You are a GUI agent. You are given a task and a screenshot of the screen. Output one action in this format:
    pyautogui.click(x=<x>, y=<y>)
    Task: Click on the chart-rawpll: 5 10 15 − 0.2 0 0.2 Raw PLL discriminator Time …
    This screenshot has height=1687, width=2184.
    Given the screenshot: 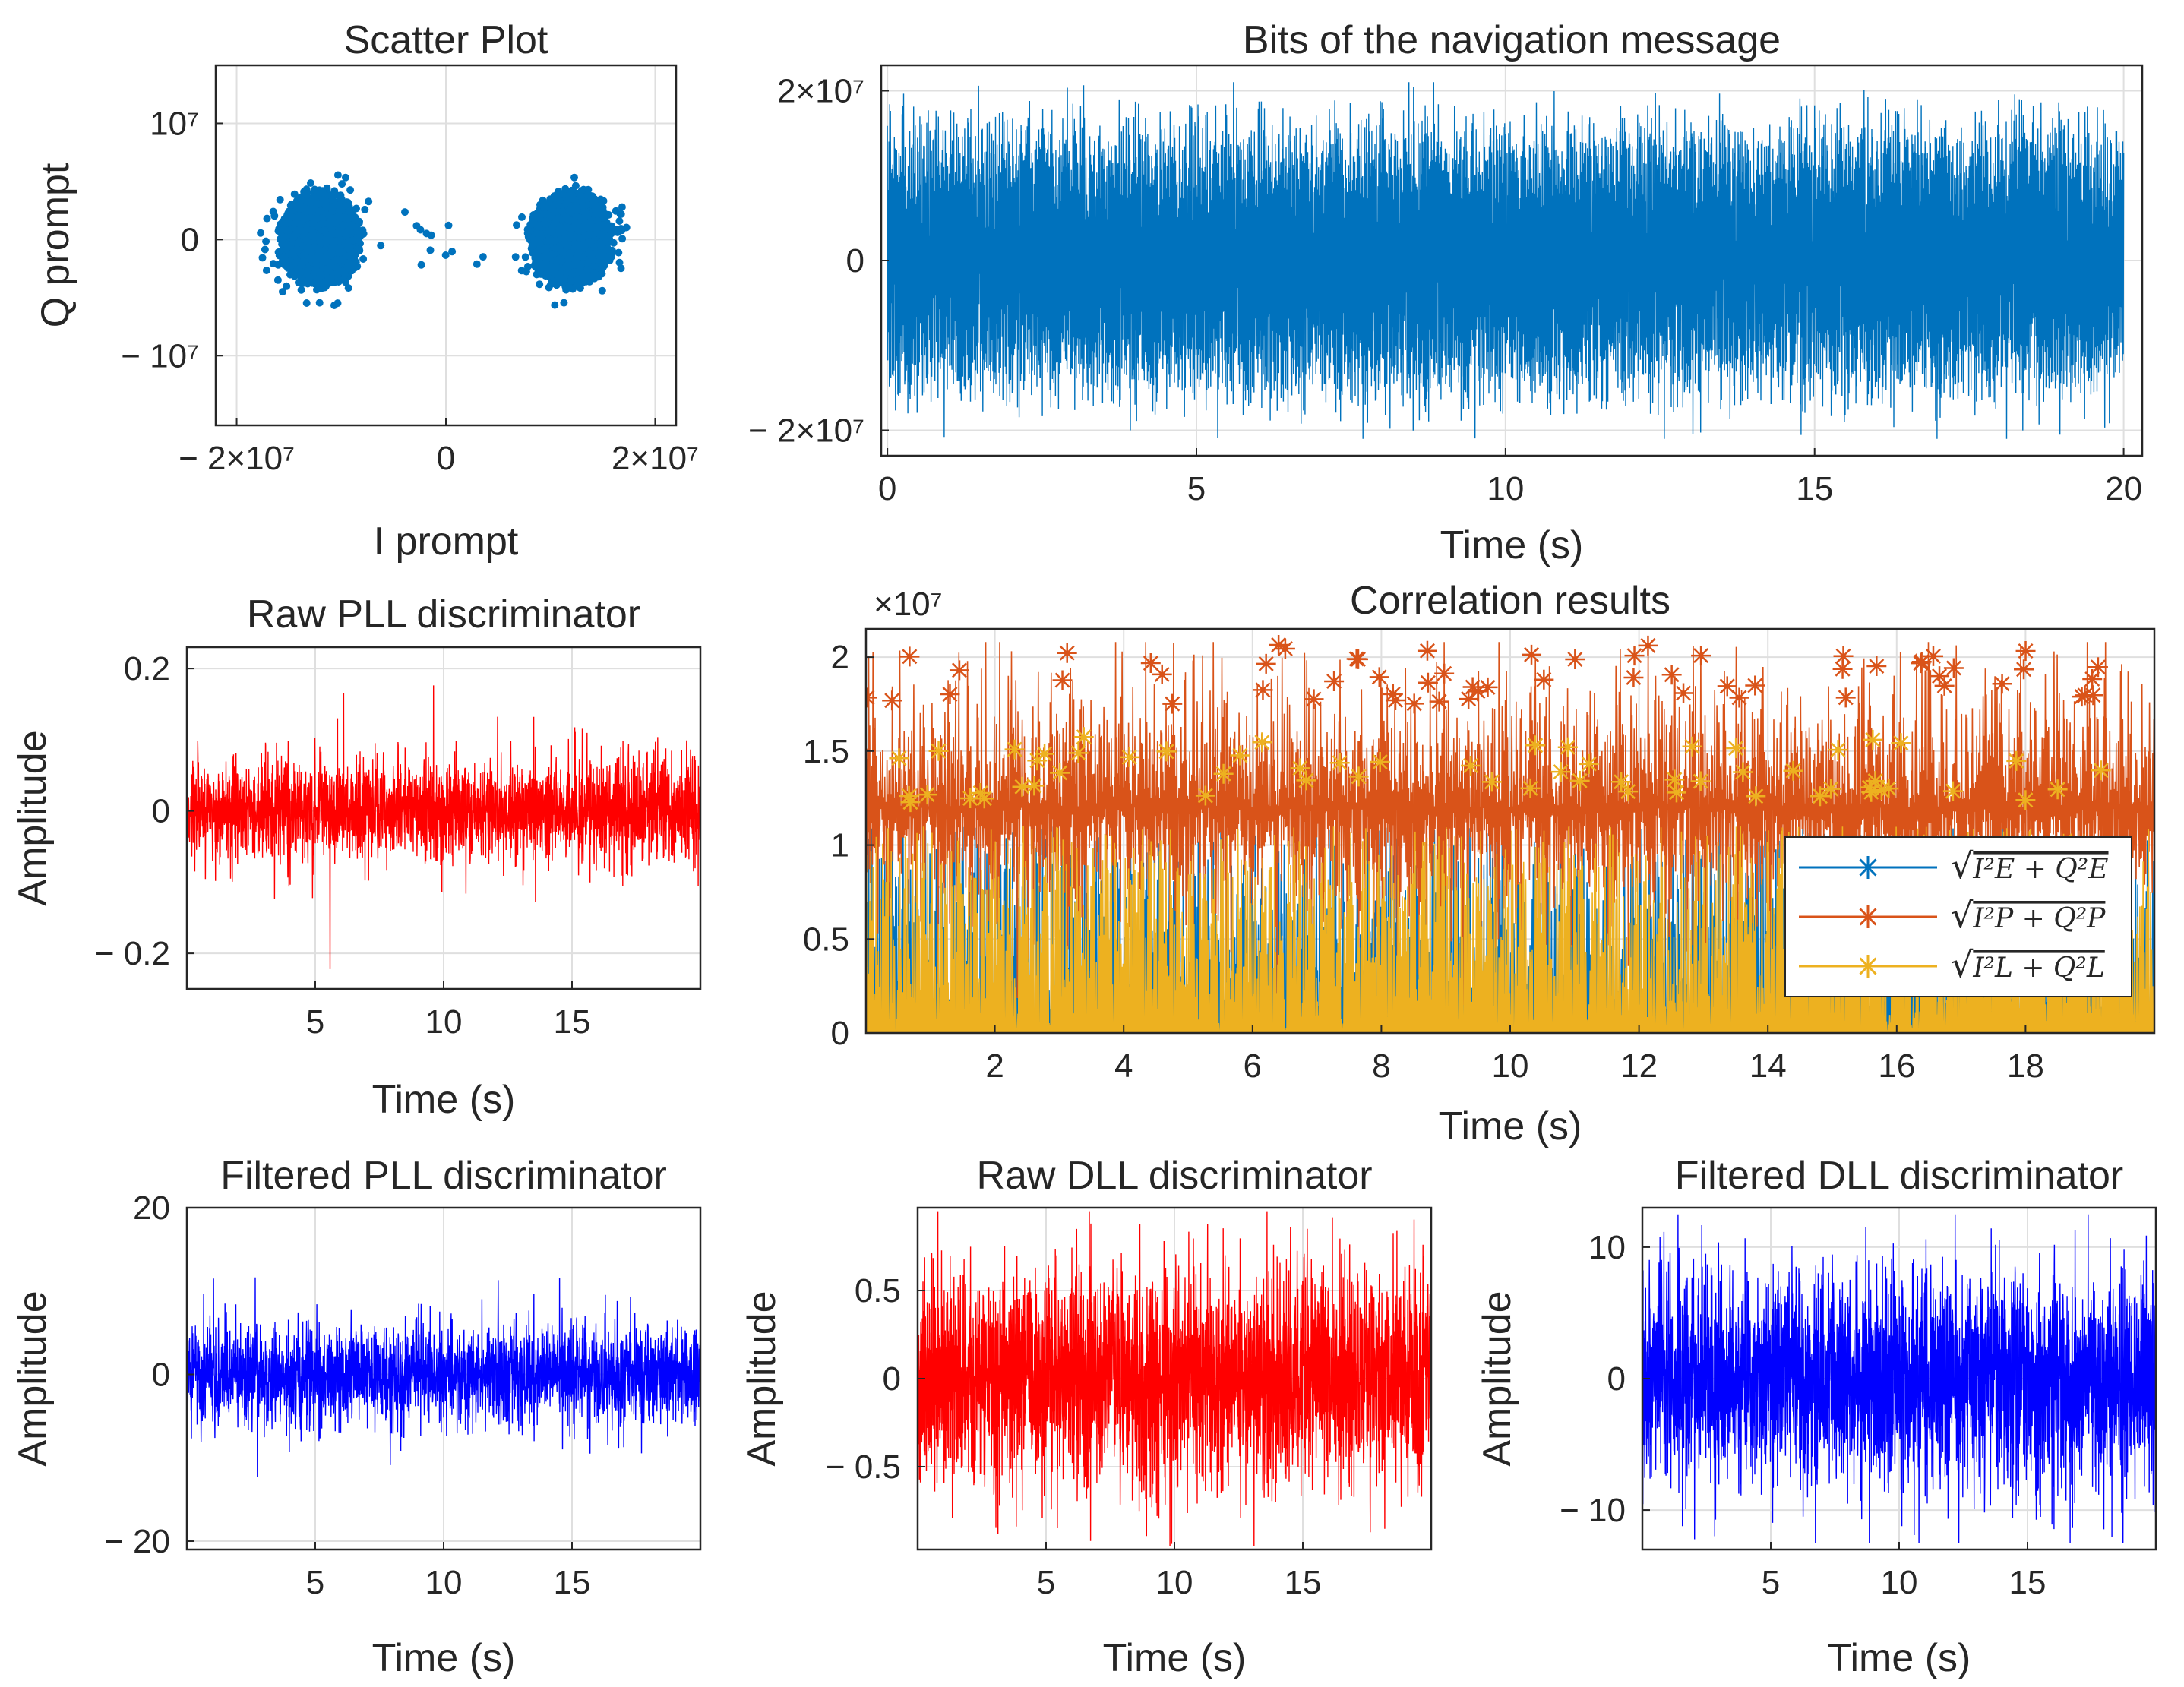 What is the action you would take?
    pyautogui.click(x=356, y=857)
    